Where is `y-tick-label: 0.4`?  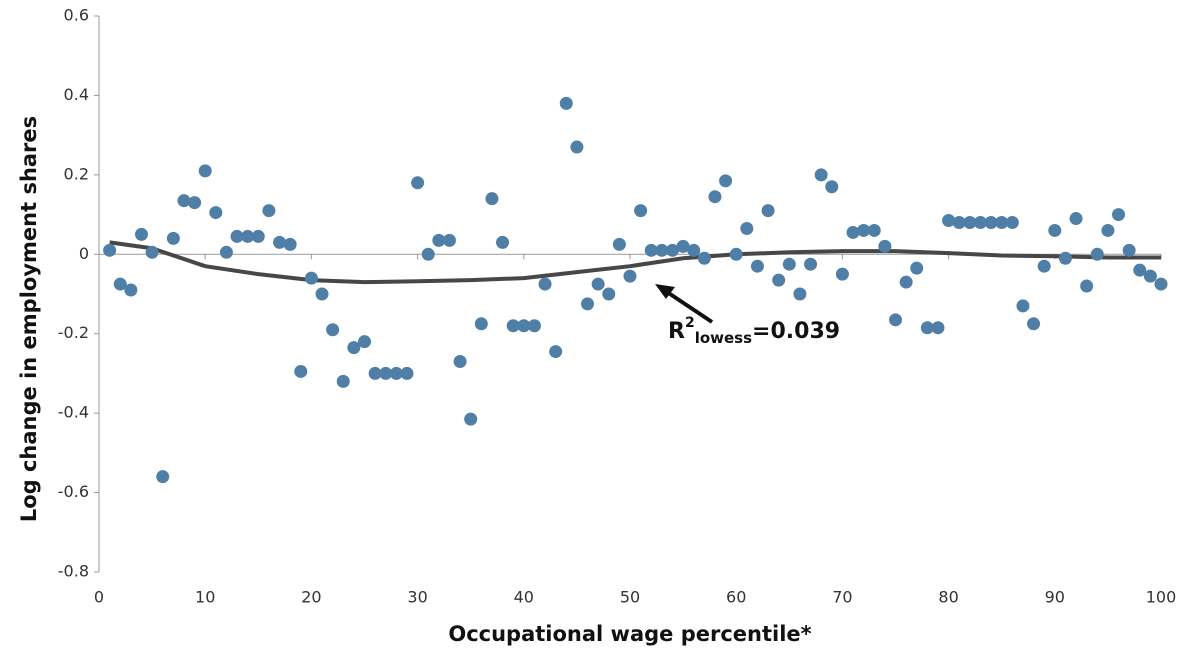 y-tick-label: 0.4 is located at coordinates (76, 94).